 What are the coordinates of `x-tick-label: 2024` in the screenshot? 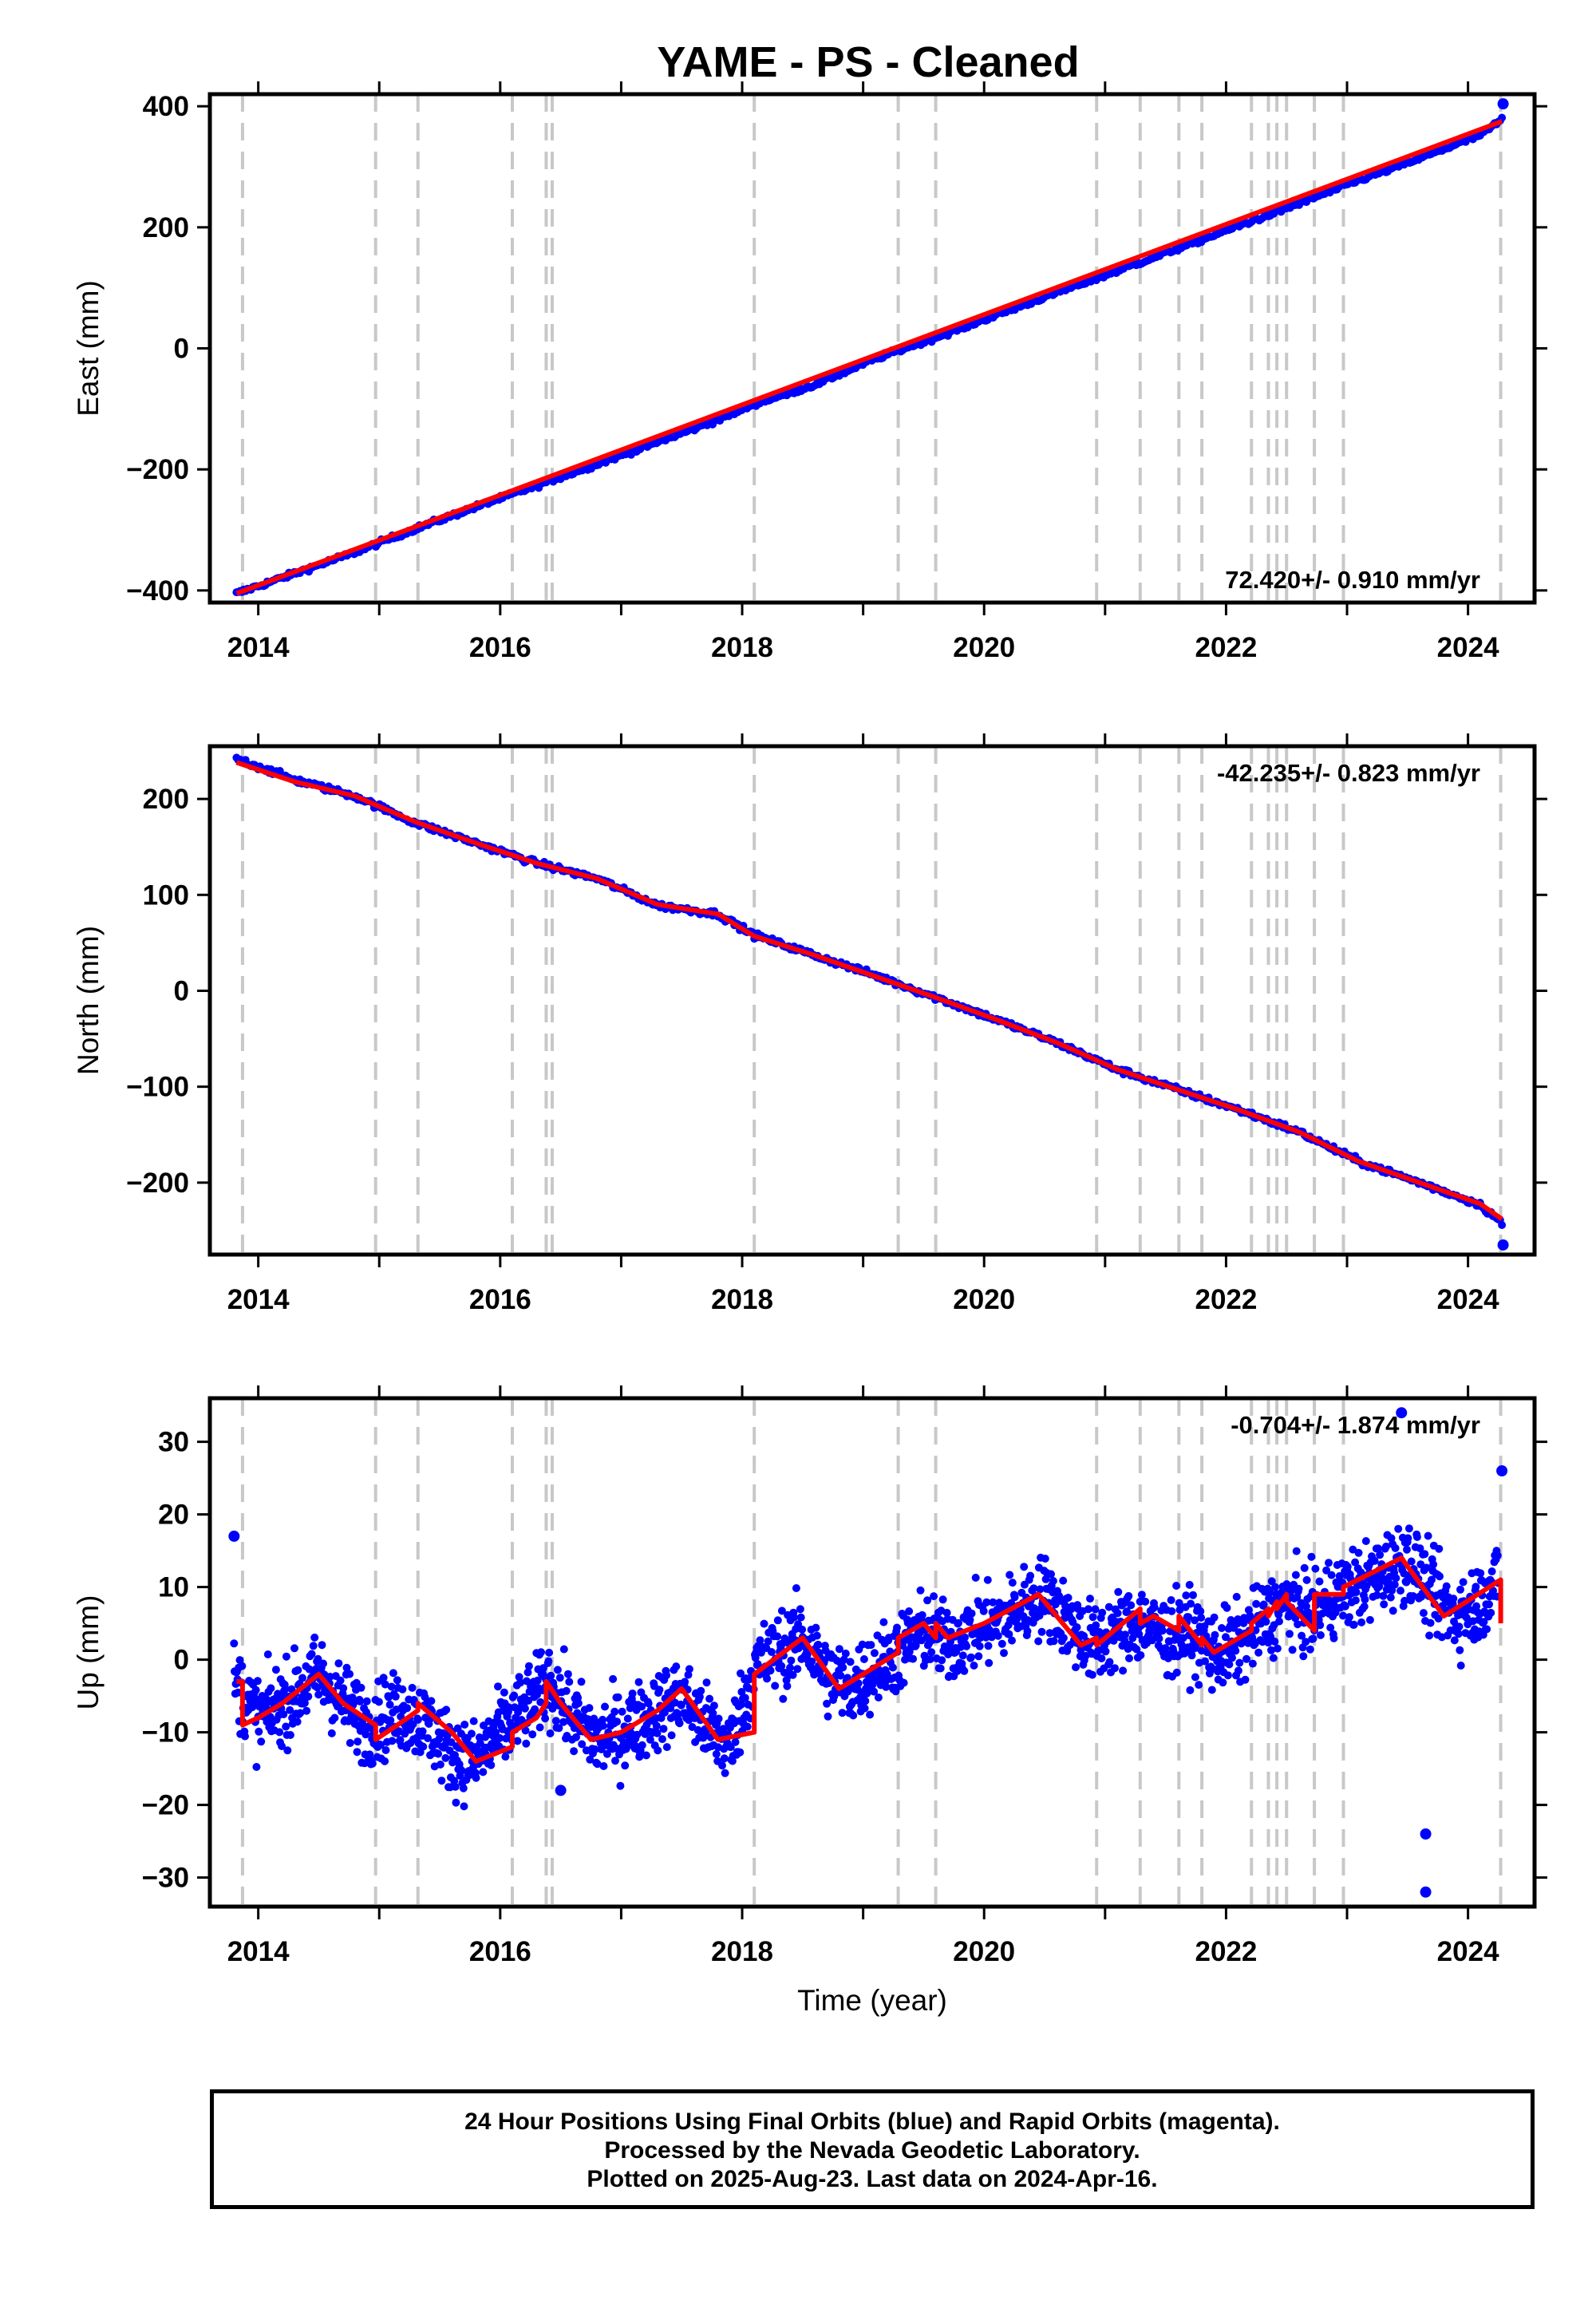 It's located at (1468, 647).